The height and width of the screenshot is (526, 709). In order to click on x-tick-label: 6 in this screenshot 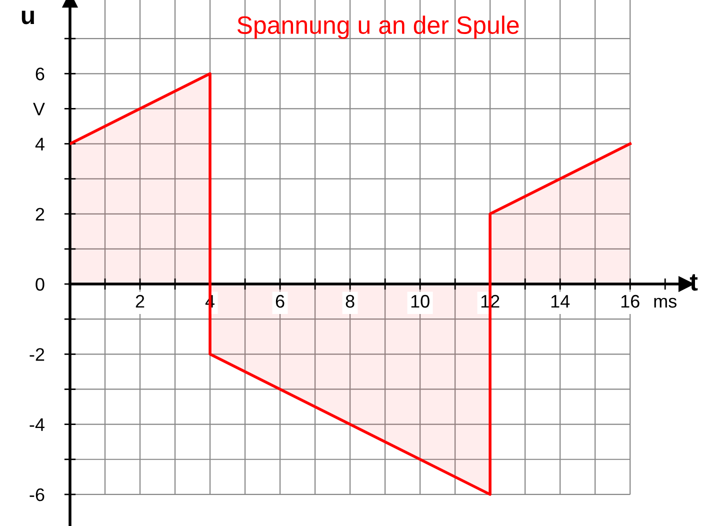, I will do `click(280, 301)`.